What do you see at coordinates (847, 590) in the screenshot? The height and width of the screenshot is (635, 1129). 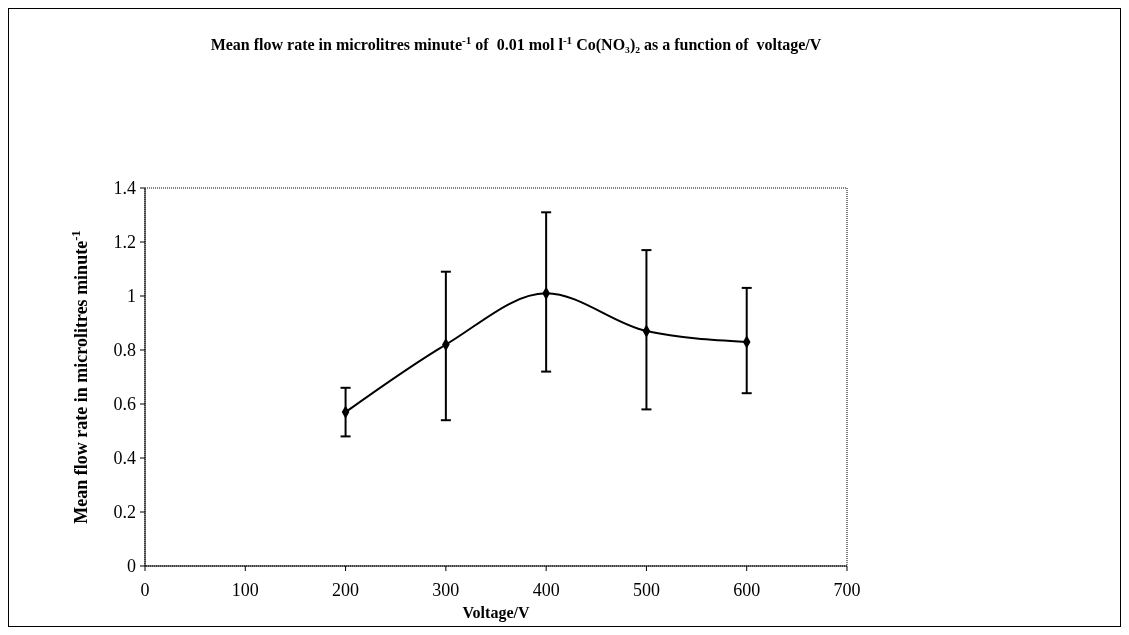 I see `x-tick-label: 700` at bounding box center [847, 590].